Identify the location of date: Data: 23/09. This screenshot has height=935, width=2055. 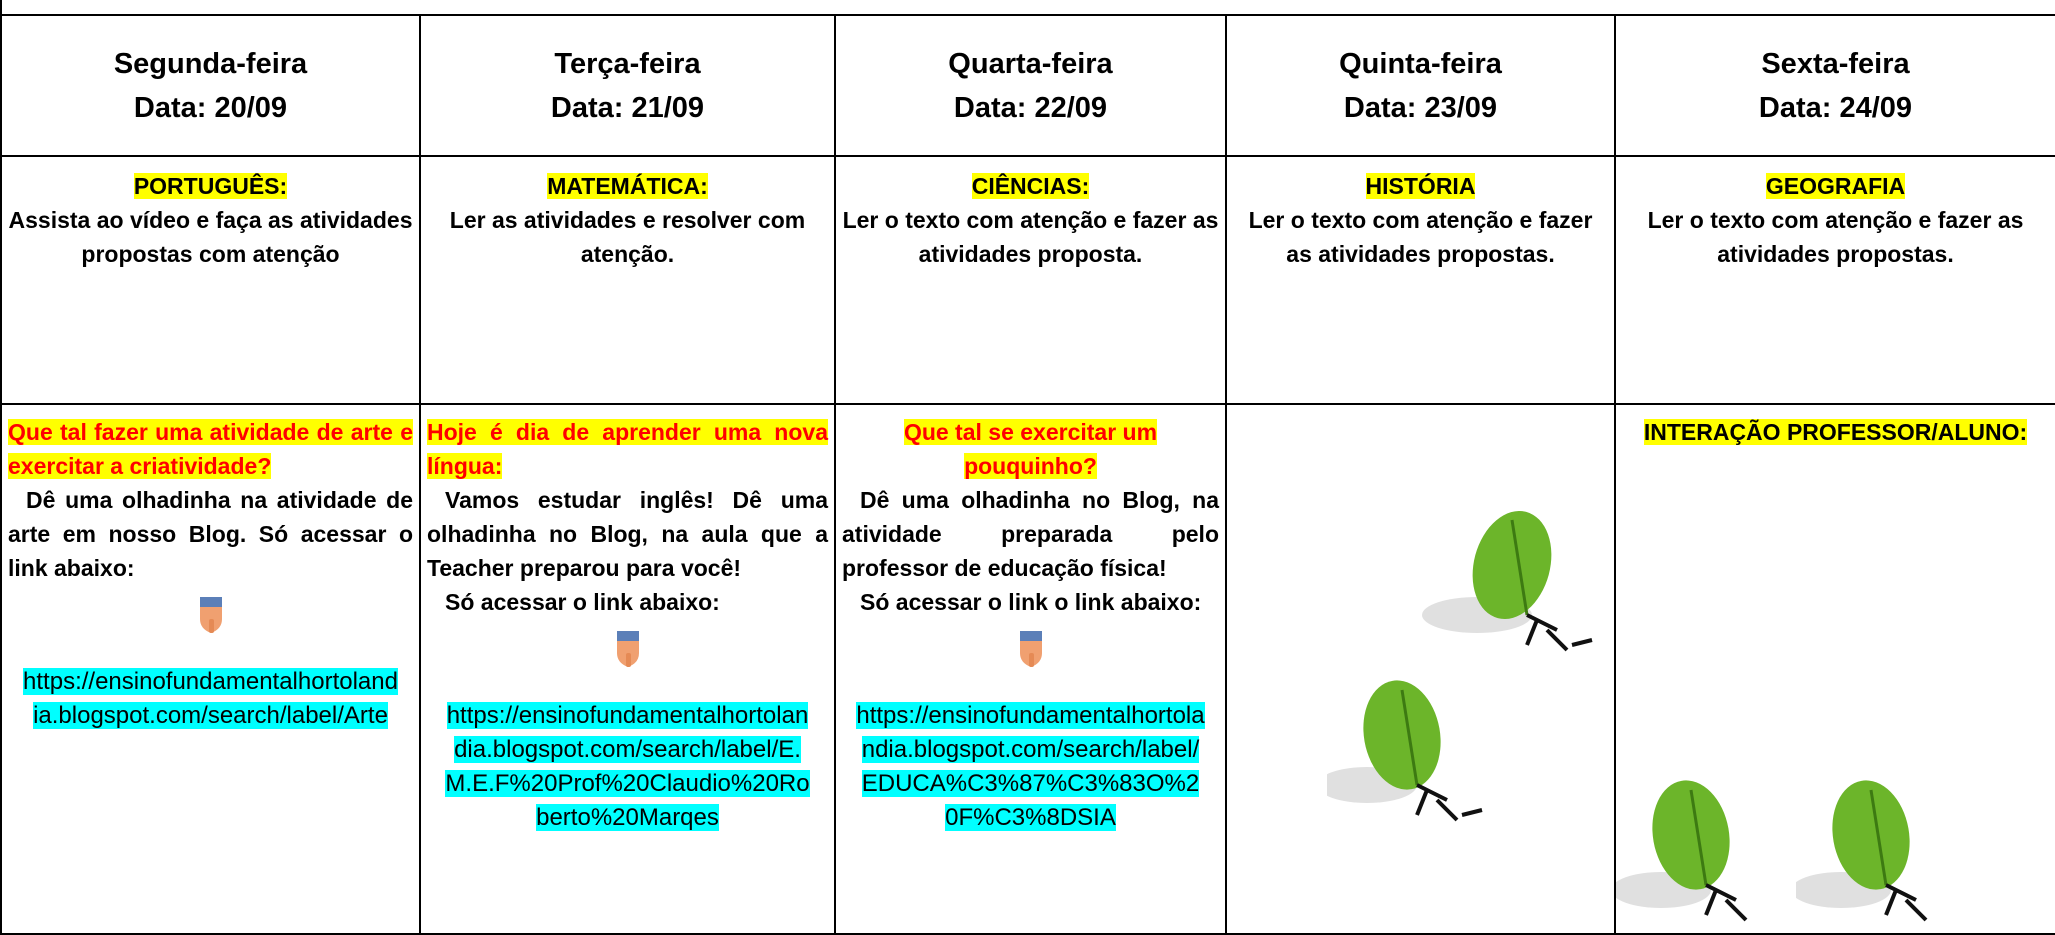
(1420, 107).